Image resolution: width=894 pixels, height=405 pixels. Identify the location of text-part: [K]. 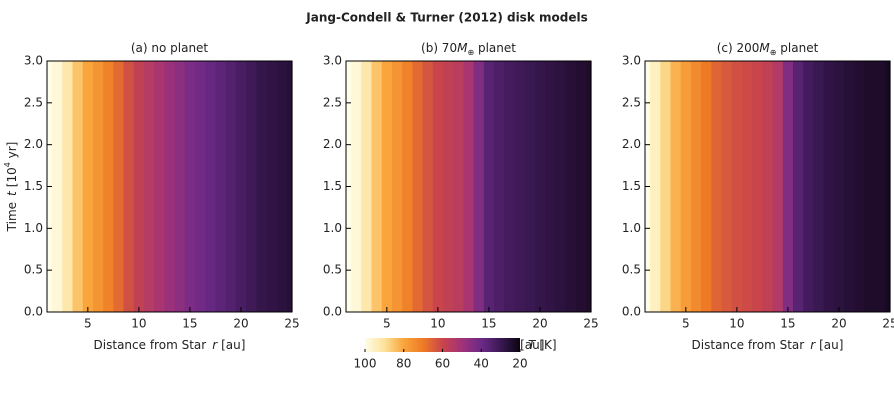
(547, 345).